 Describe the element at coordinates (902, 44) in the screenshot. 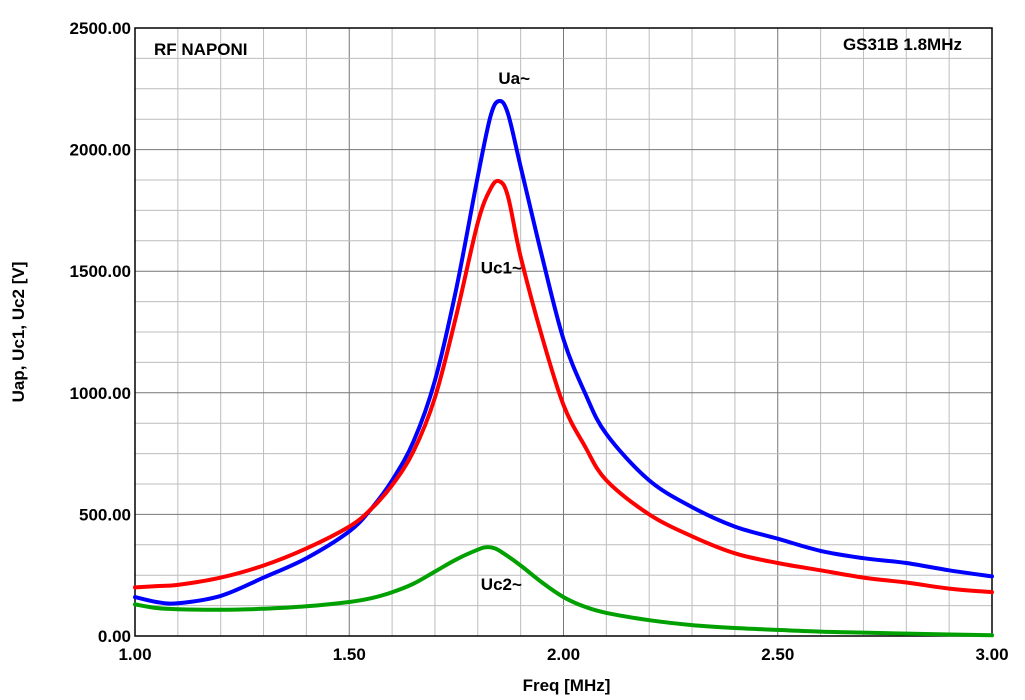

I see `chart-subtitle: GS31B 1.8MHz` at that location.